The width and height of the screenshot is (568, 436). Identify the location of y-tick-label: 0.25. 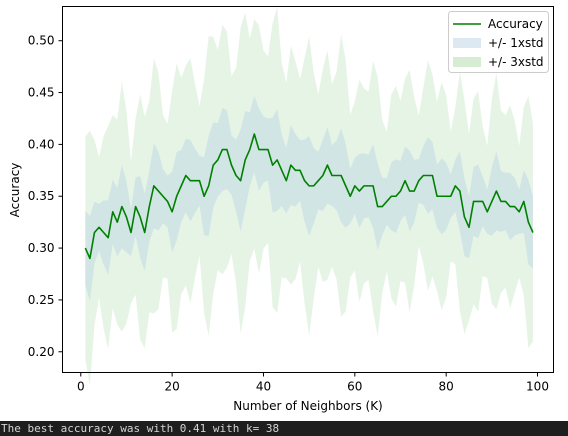
(41, 300).